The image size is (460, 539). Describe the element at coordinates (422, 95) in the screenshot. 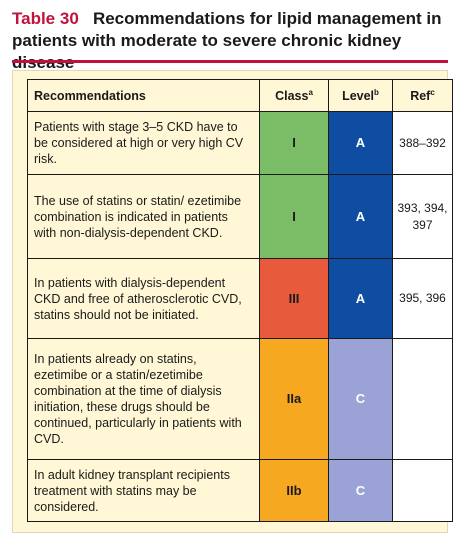

I see `header-ref: Refc` at that location.